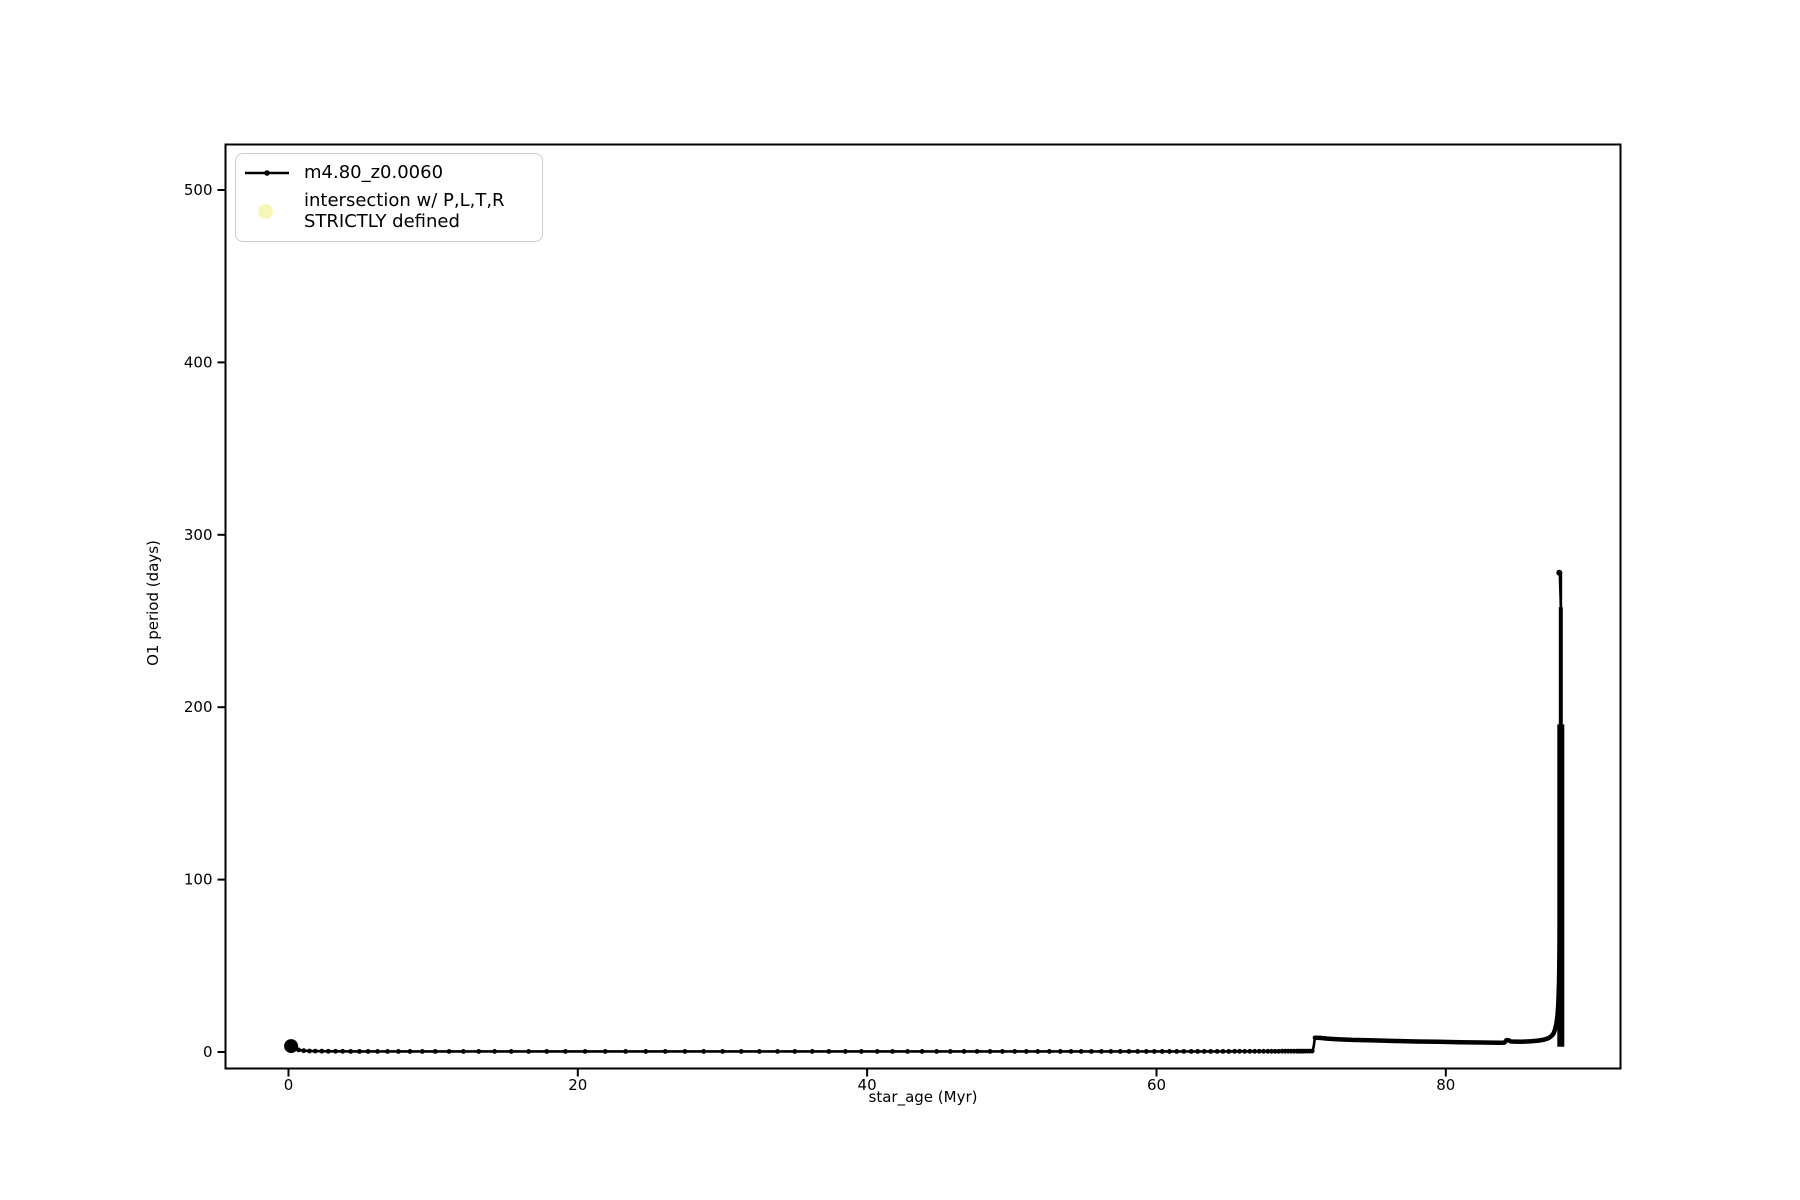  I want to click on y-tick-label: 400, so click(198, 362).